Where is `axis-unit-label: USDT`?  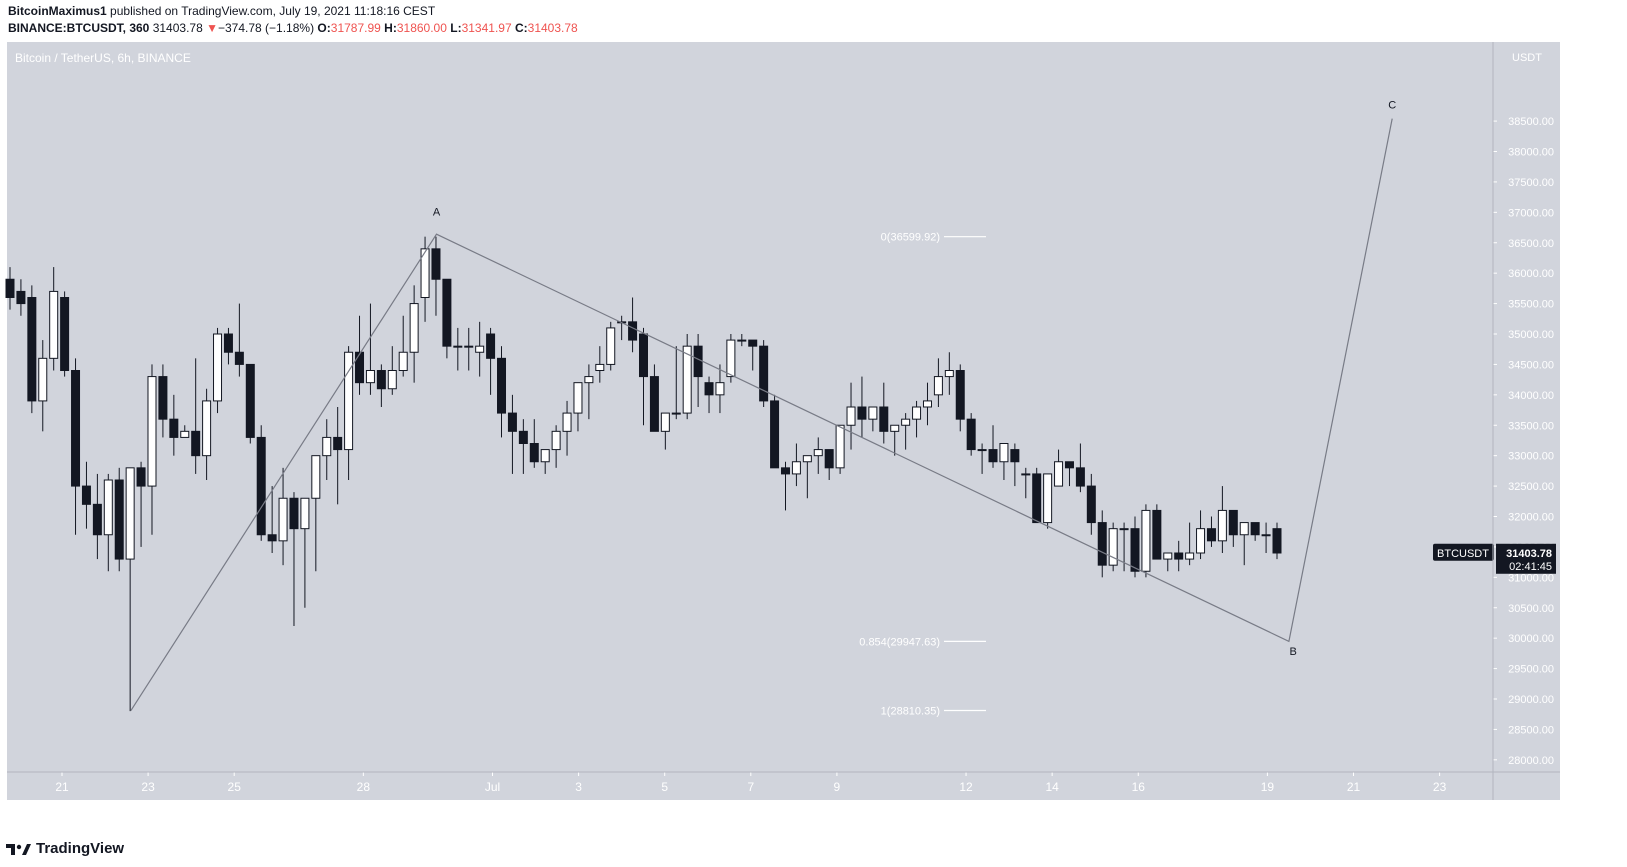
axis-unit-label: USDT is located at coordinates (1527, 58).